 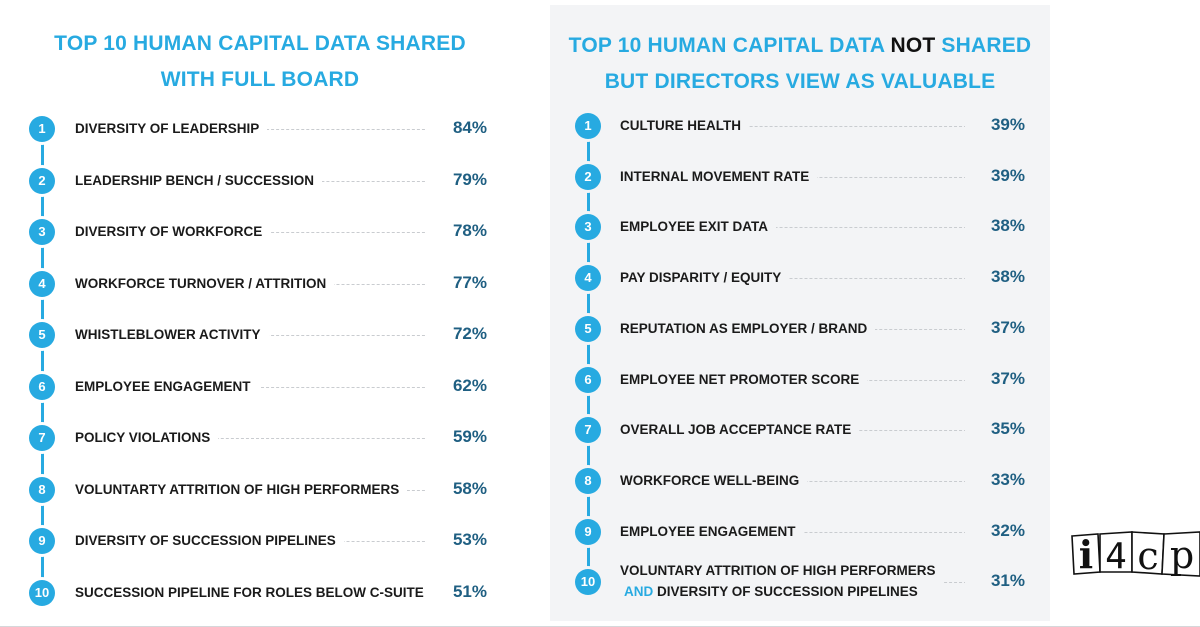 I want to click on percent-value: 78%, so click(x=457, y=231).